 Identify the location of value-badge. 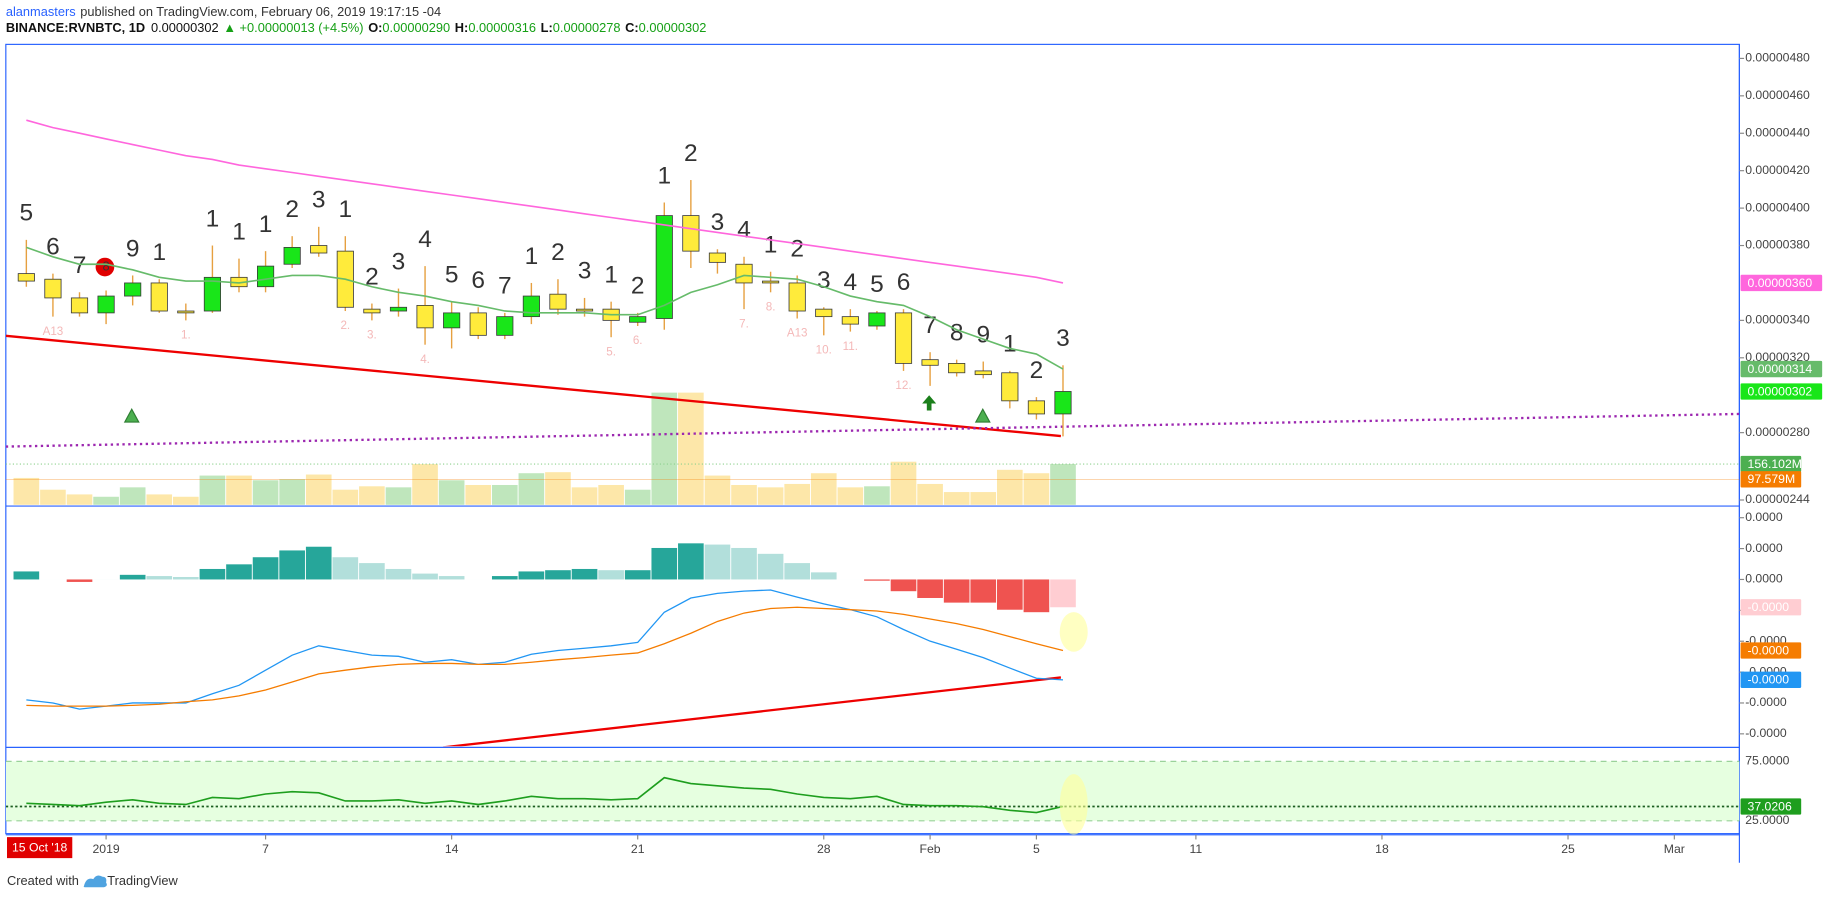
(1771, 679).